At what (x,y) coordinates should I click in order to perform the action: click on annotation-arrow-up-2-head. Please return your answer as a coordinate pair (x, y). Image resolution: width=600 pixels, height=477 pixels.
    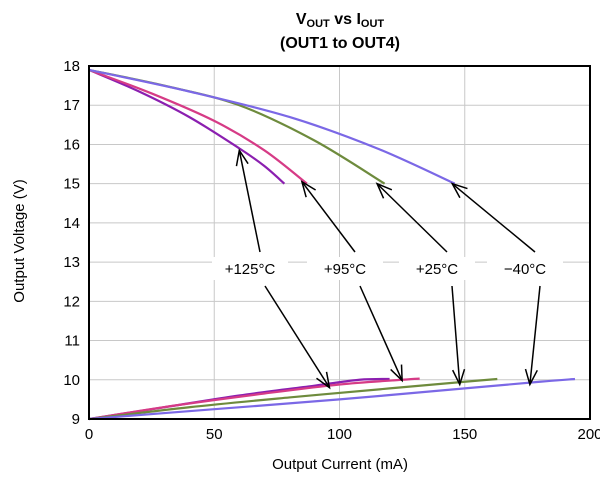
    Looking at the image, I should click on (384, 190).